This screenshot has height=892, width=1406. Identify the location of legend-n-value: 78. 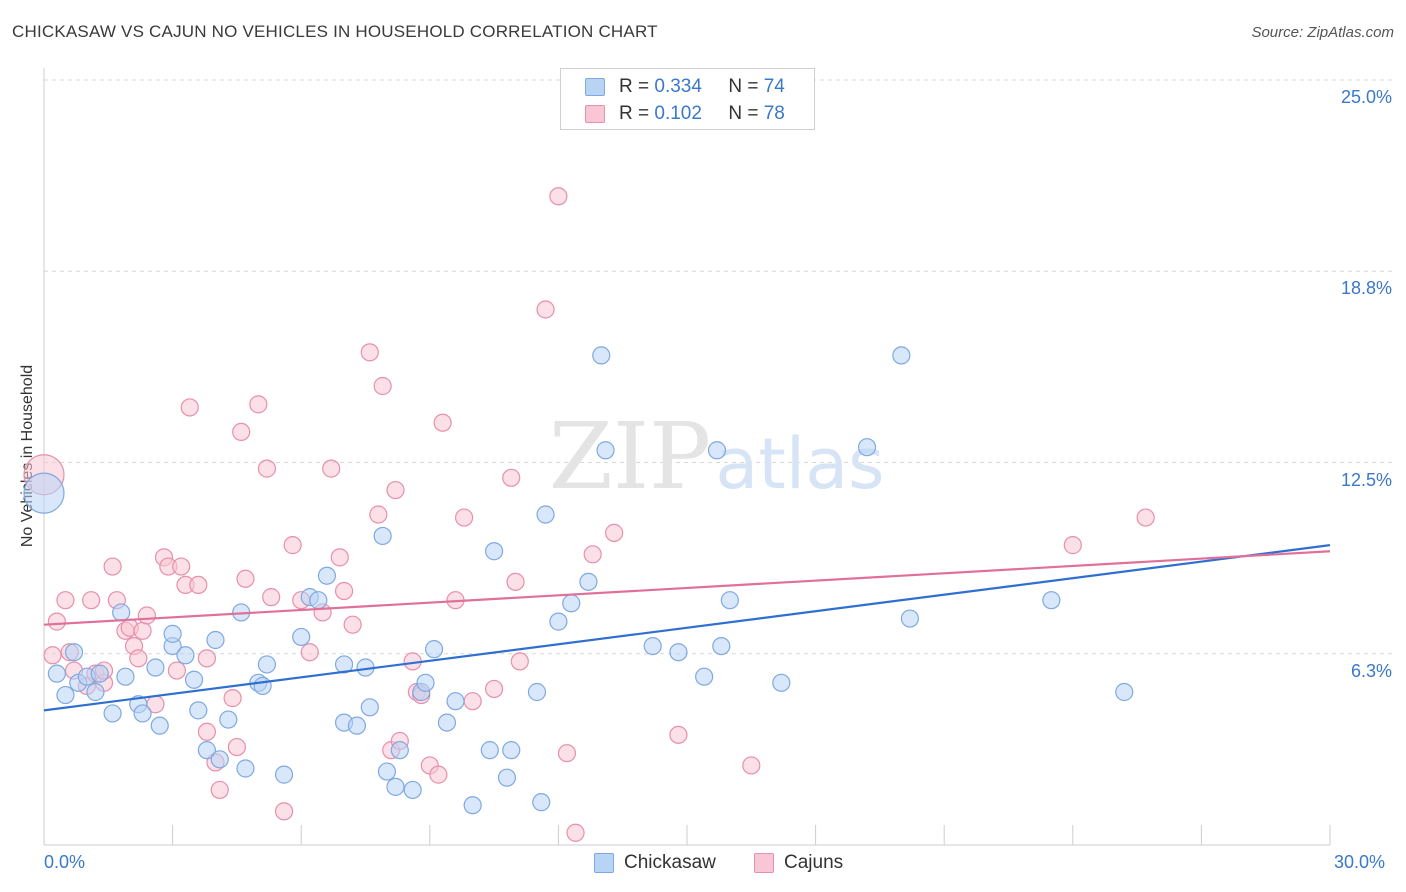
(774, 113).